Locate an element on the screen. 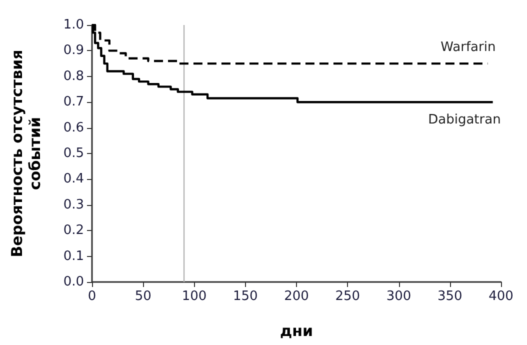 The width and height of the screenshot is (527, 345). x-tick-label: 50 is located at coordinates (143, 296).